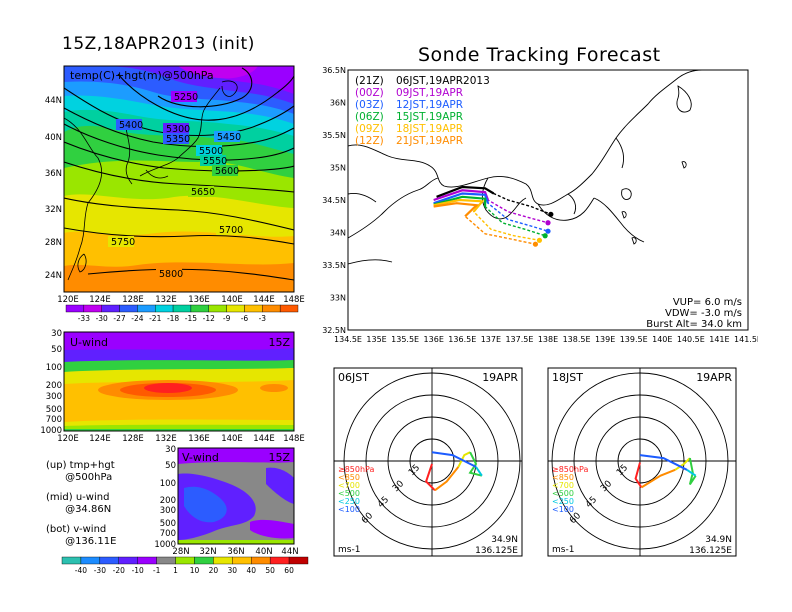  What do you see at coordinates (500, 377) in the screenshot?
I see `hodo-06jst-date: 19APR` at bounding box center [500, 377].